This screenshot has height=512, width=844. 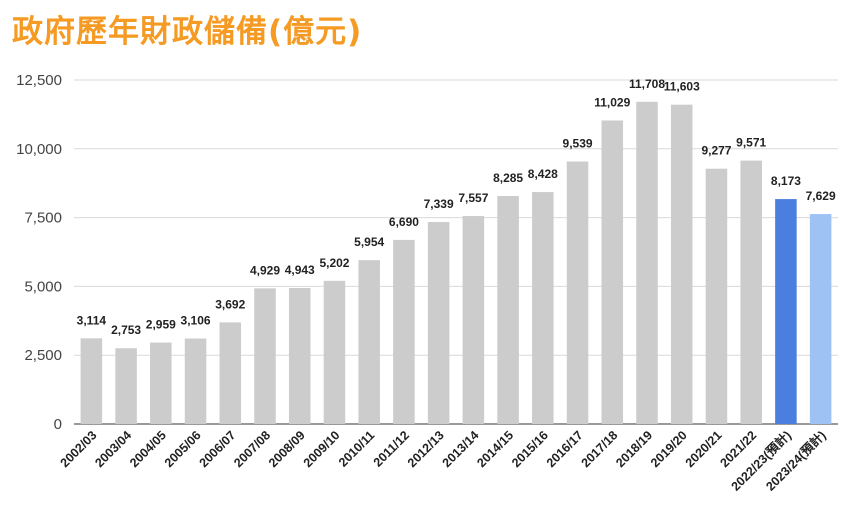 What do you see at coordinates (43, 218) in the screenshot?
I see `y-tick-label: 7,500` at bounding box center [43, 218].